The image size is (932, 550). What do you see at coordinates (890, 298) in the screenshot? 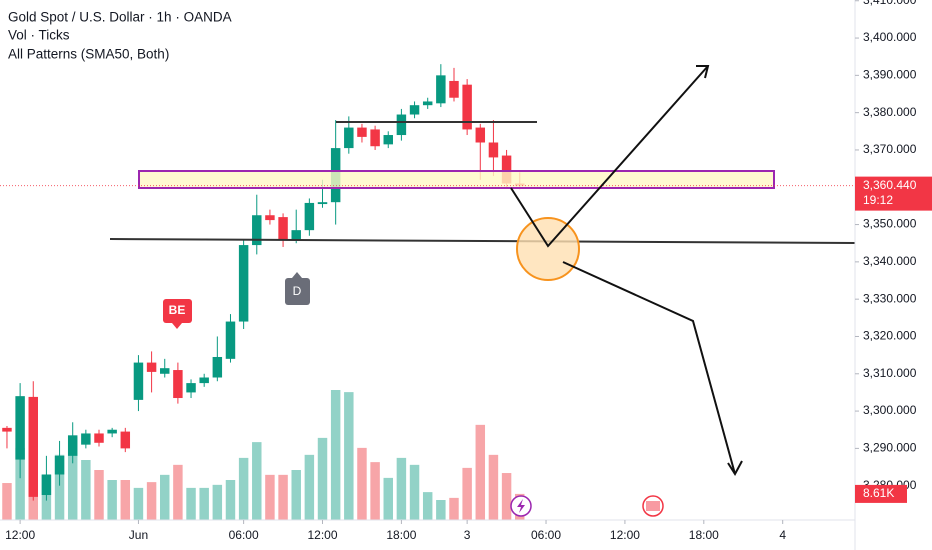
I see `y-tick-label: 3,330.000` at bounding box center [890, 298].